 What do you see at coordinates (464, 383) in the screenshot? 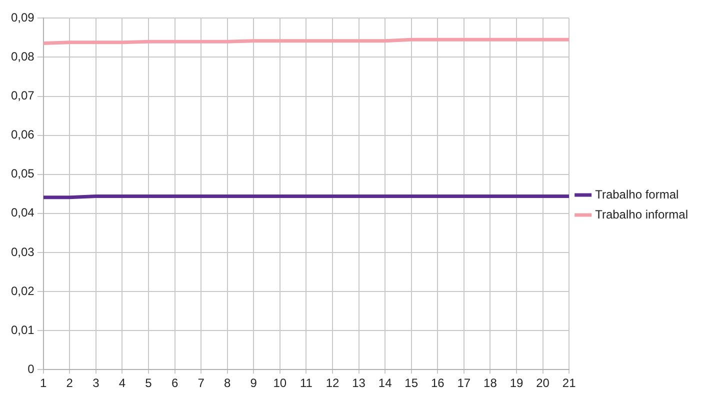
I see `x-tick-label: 17` at bounding box center [464, 383].